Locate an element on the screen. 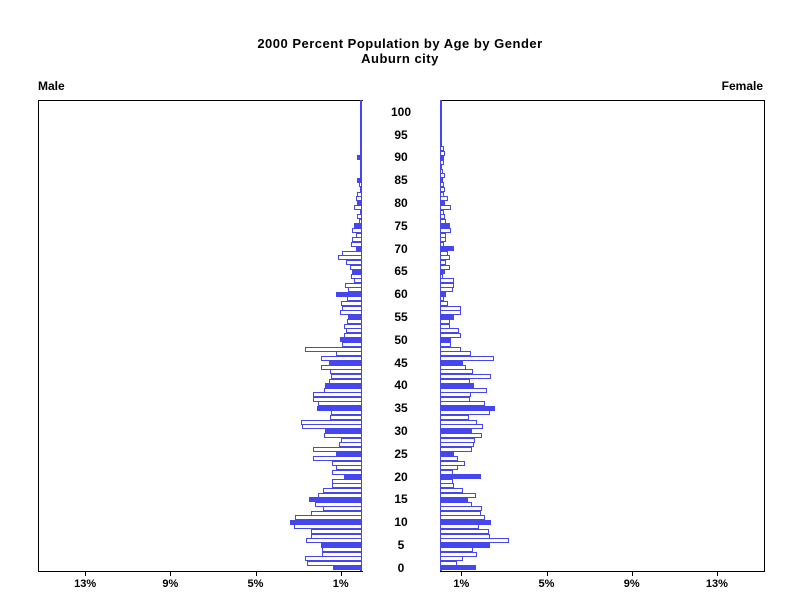  female-tick-label-9pct: 9% is located at coordinates (631, 584).